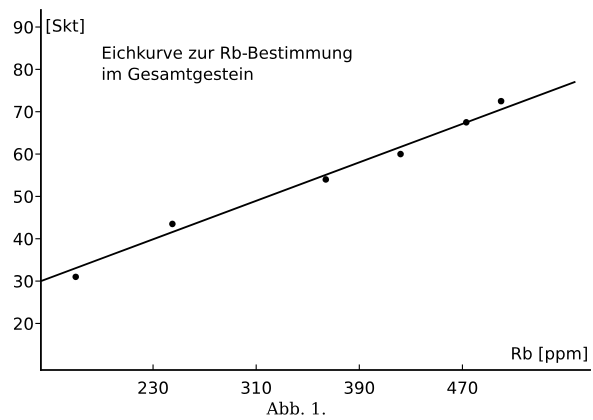  What do you see at coordinates (256, 387) in the screenshot?
I see `x-tick-label: 310` at bounding box center [256, 387].